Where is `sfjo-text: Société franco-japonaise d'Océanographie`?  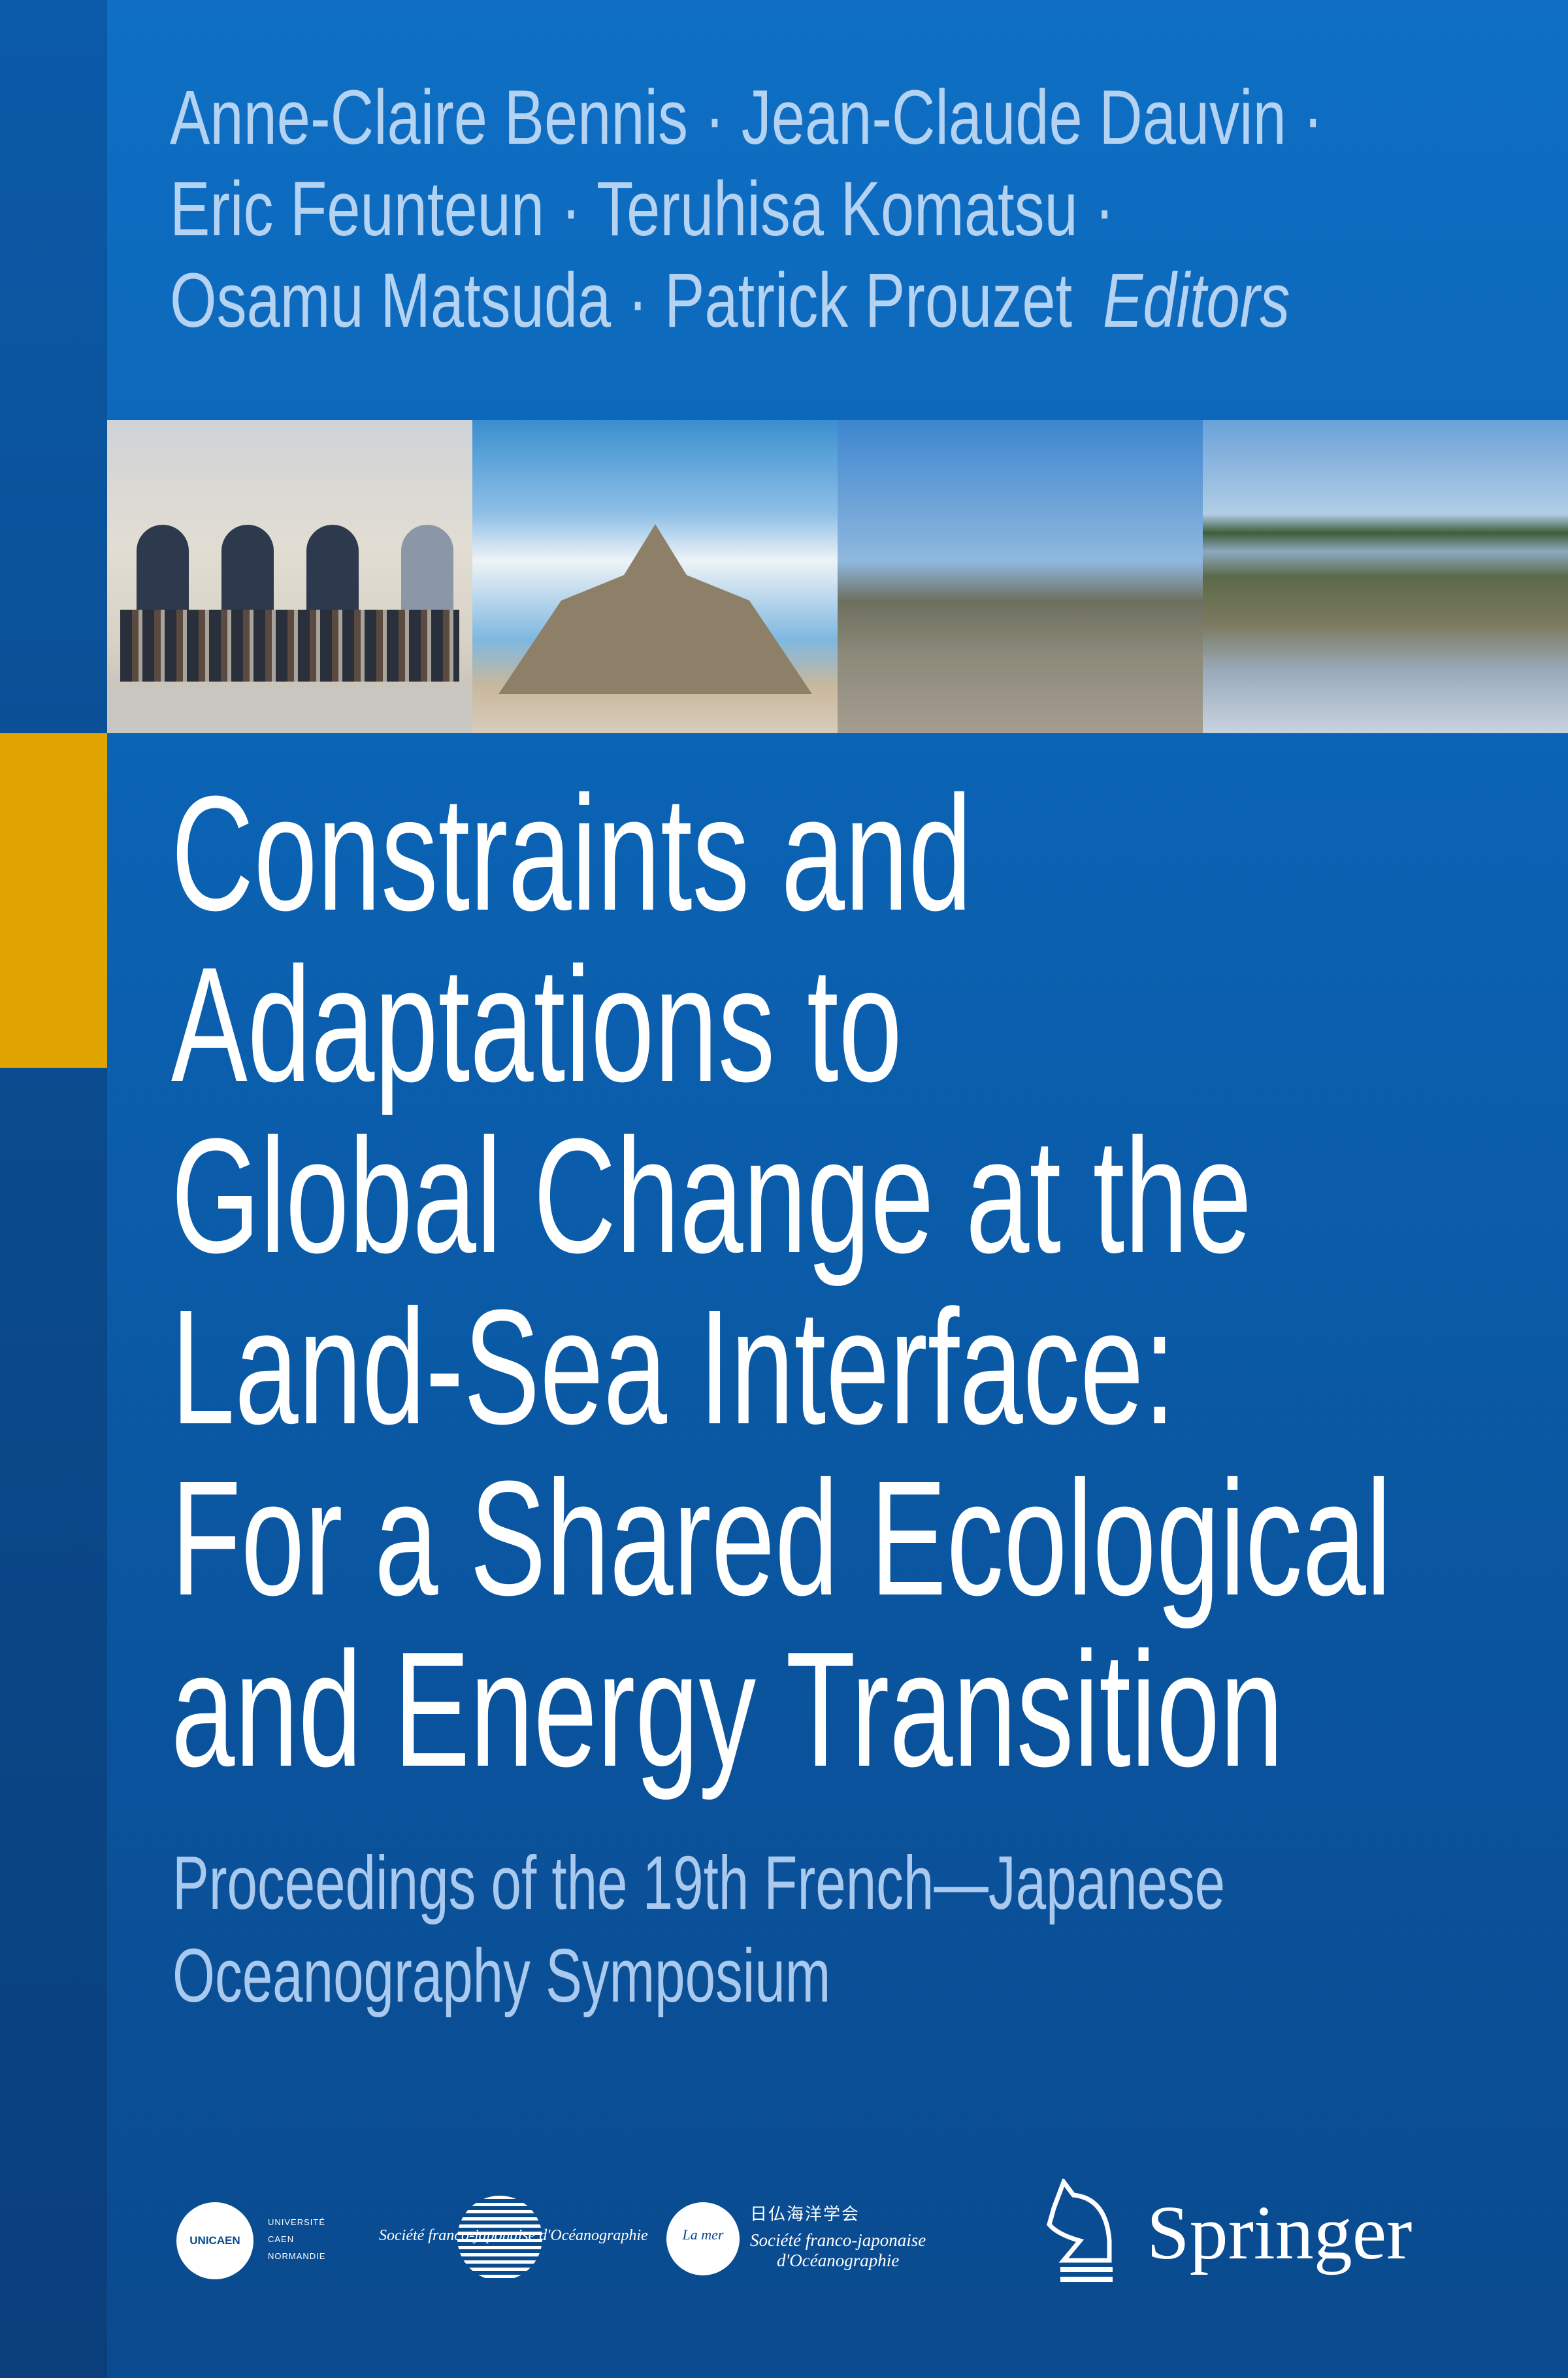 sfjo-text: Société franco-japonaise d'Océanographie is located at coordinates (513, 2235).